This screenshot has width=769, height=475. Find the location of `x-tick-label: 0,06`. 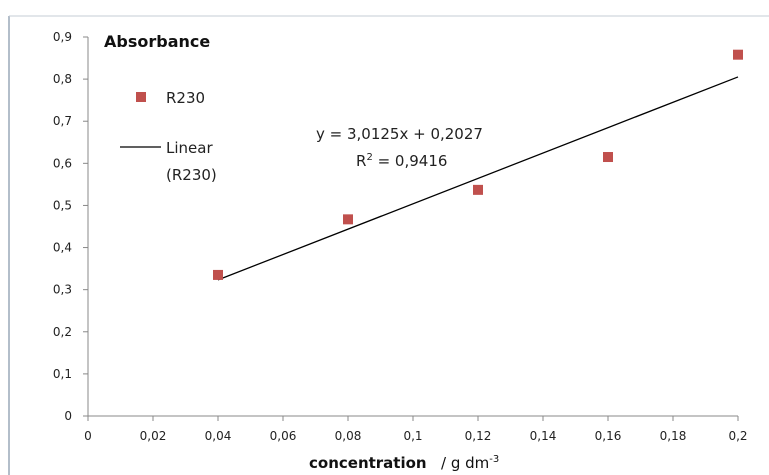

x-tick-label: 0,06 is located at coordinates (283, 436).